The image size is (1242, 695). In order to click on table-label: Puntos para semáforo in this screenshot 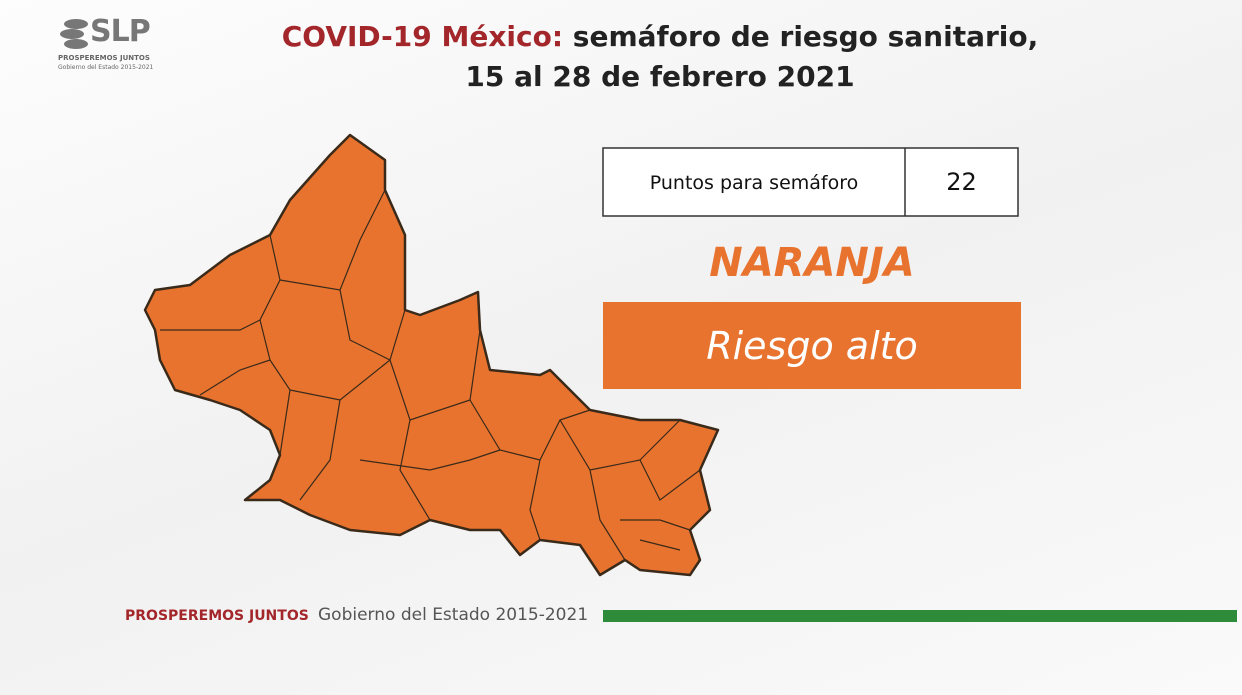, I will do `click(754, 183)`.